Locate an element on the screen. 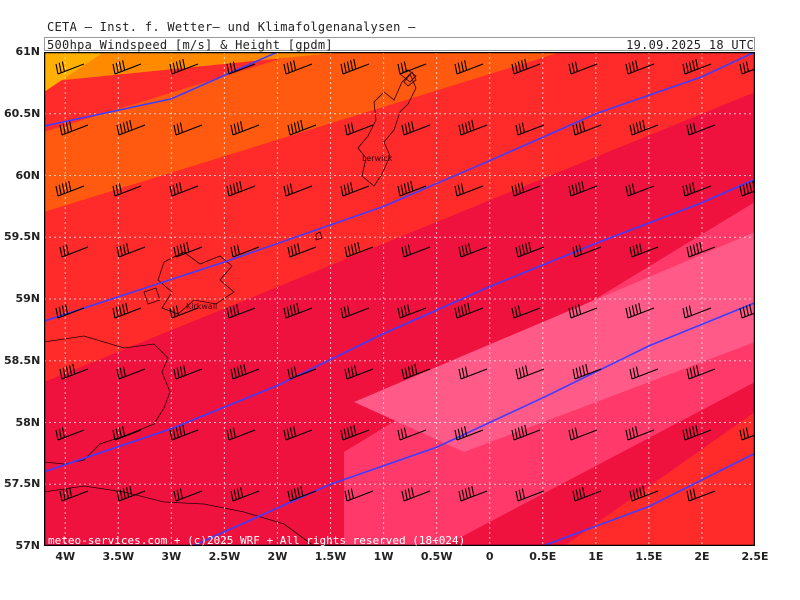 Image resolution: width=800 pixels, height=600 pixels. y-tick-label: 57.5N is located at coordinates (22, 484).